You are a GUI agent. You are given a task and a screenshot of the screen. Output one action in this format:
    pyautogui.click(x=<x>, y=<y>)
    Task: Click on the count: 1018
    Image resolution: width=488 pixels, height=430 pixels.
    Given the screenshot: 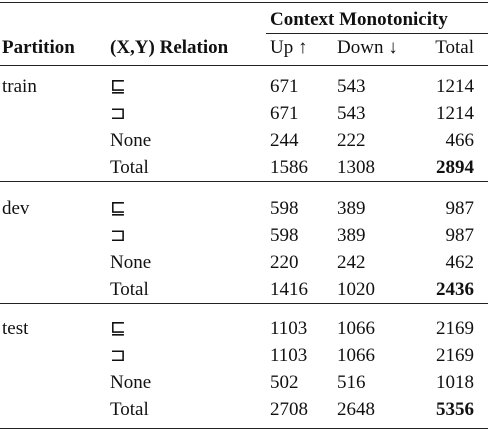 What is the action you would take?
    pyautogui.click(x=455, y=382)
    